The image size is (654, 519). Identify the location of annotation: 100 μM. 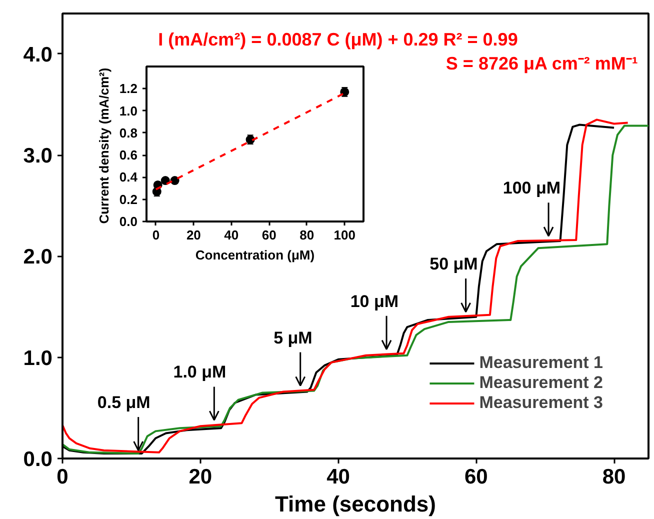
(531, 188).